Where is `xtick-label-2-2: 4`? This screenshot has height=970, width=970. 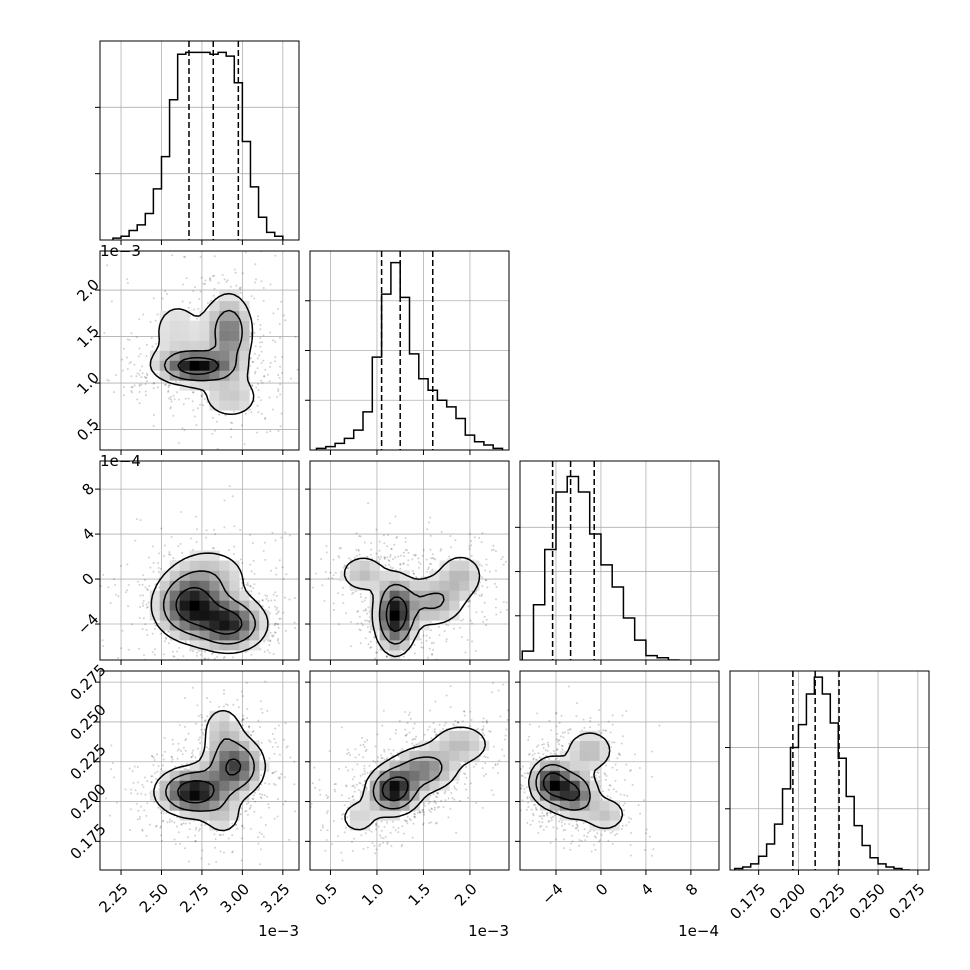 xtick-label-2-2: 4 is located at coordinates (646, 889).